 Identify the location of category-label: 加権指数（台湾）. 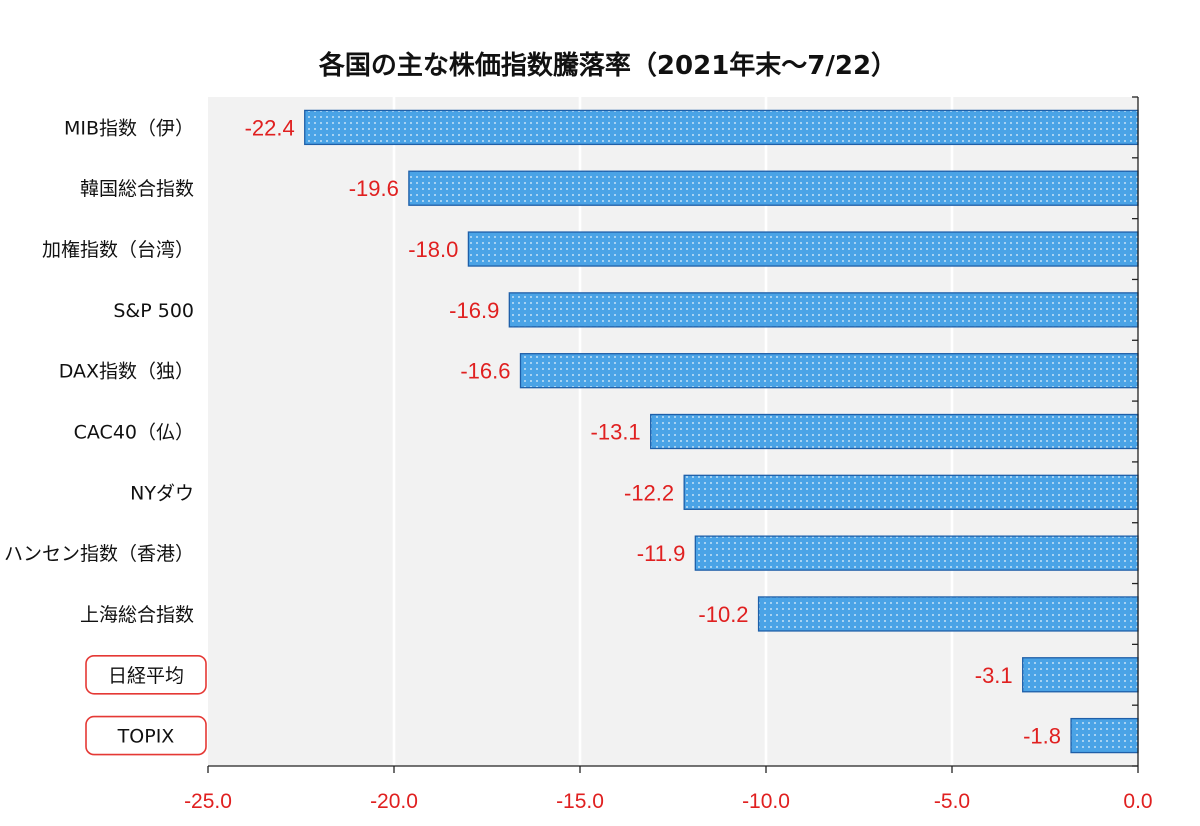
(118, 250).